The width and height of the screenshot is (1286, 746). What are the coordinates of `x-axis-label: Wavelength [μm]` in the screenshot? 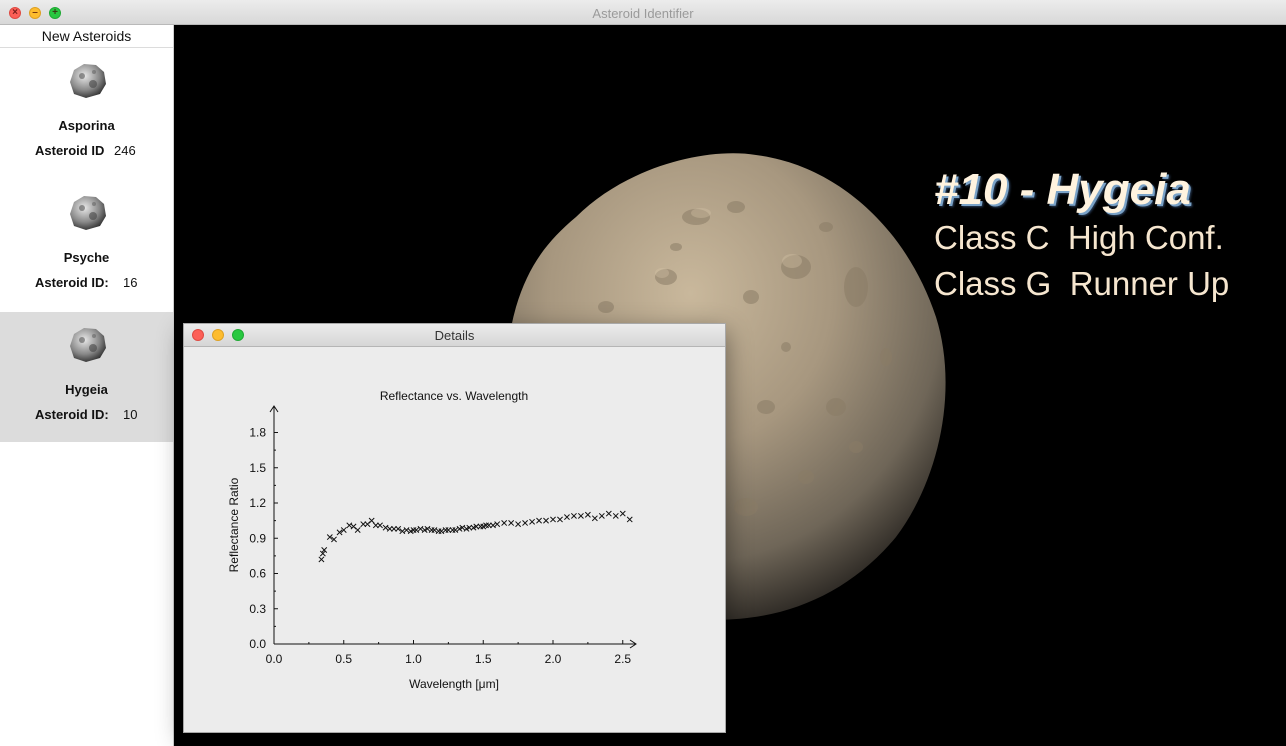 It's located at (454, 684).